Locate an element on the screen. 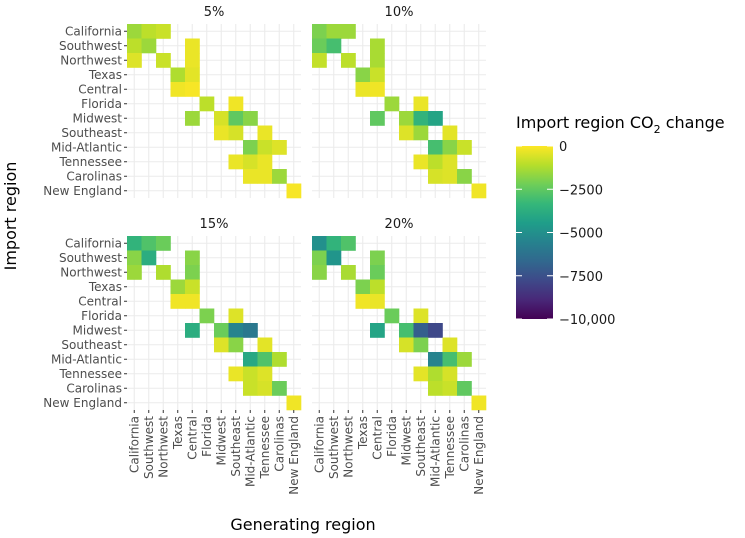  facet-title: 10% is located at coordinates (399, 12).